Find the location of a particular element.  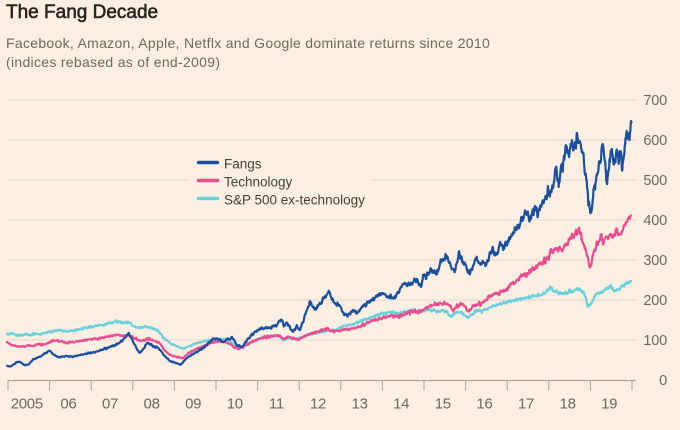

svg-text: Technology is located at coordinates (258, 182).